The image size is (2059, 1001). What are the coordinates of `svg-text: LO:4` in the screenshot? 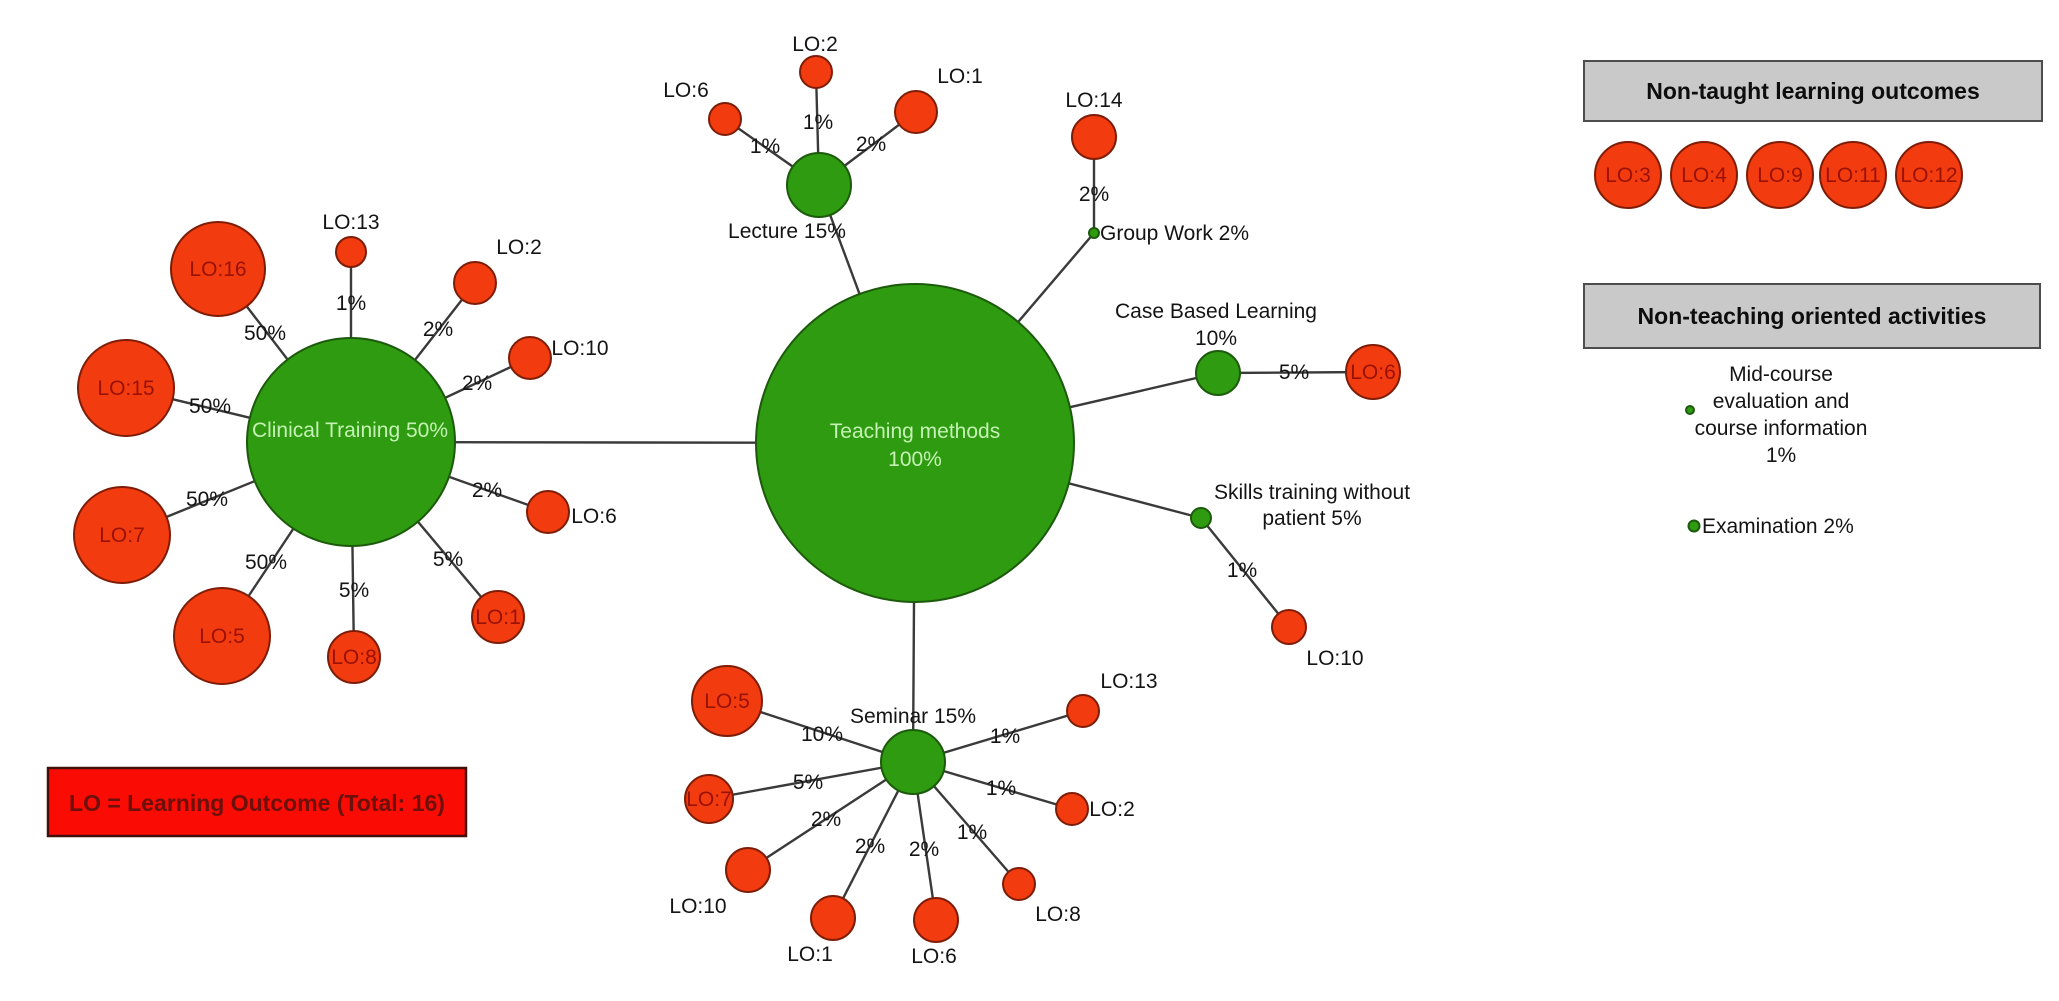 It's located at (1704, 175).